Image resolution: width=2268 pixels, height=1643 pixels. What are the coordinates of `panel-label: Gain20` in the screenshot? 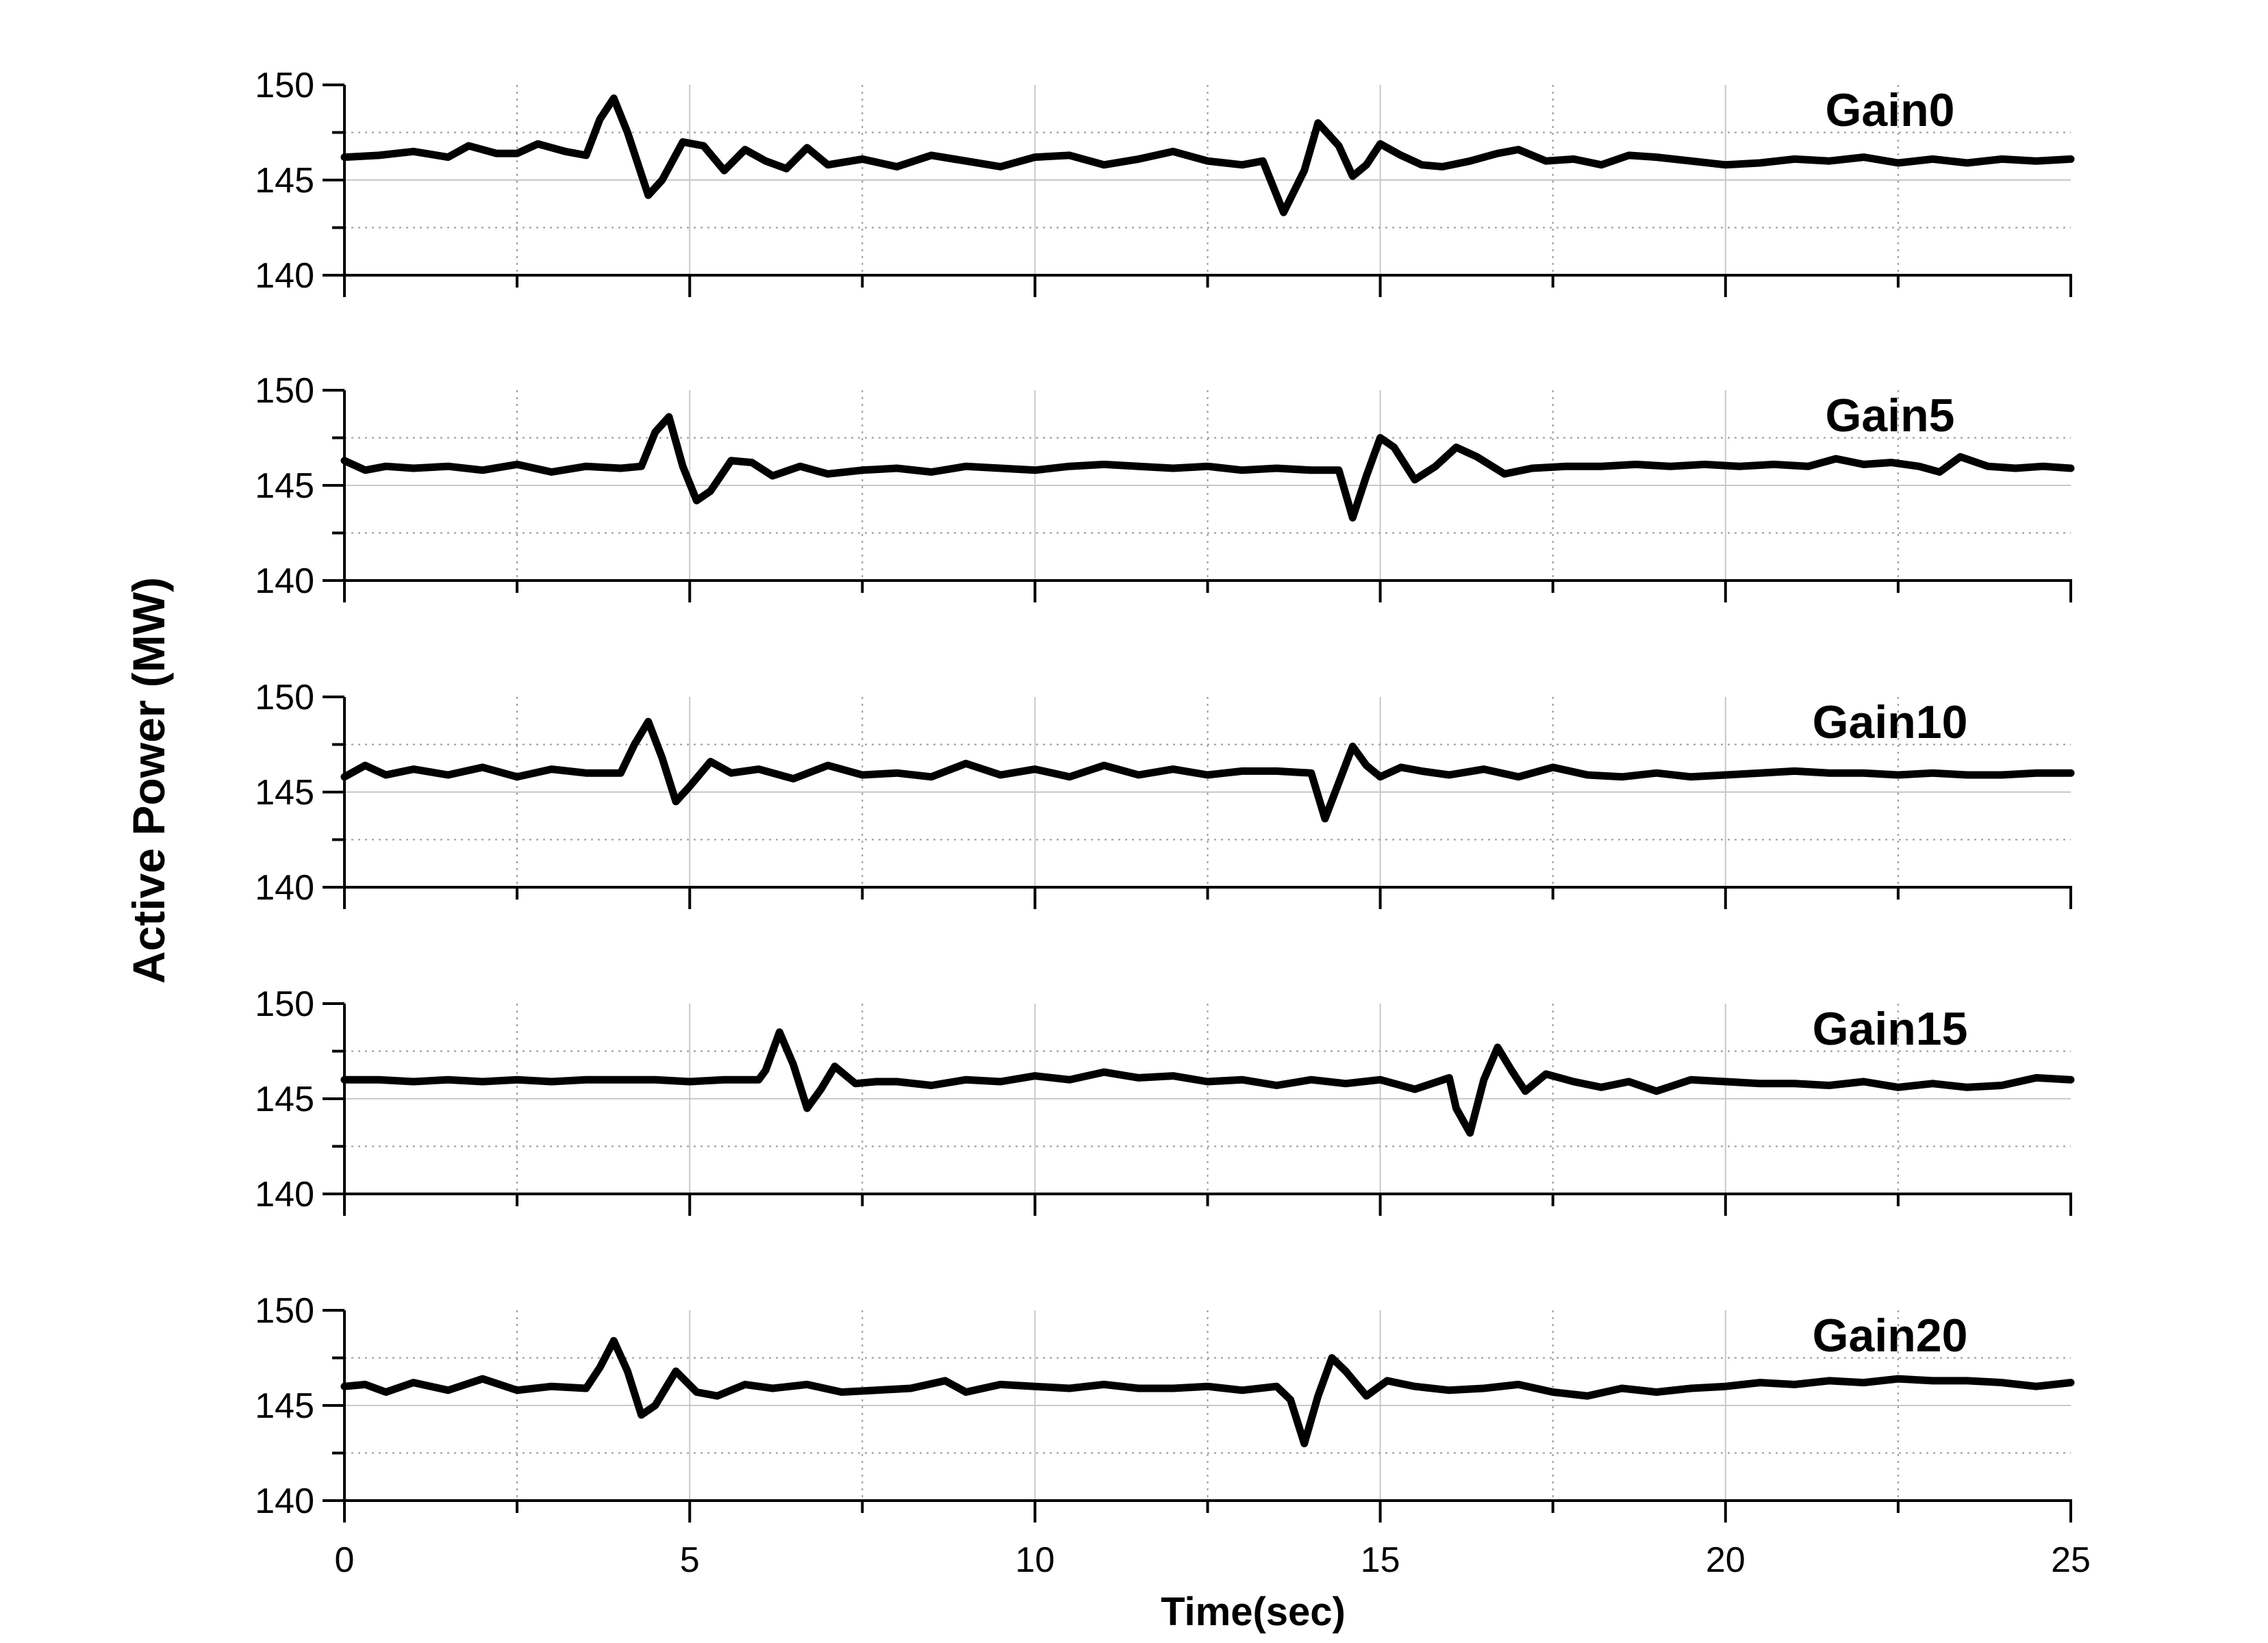 It's located at (1890, 1336).